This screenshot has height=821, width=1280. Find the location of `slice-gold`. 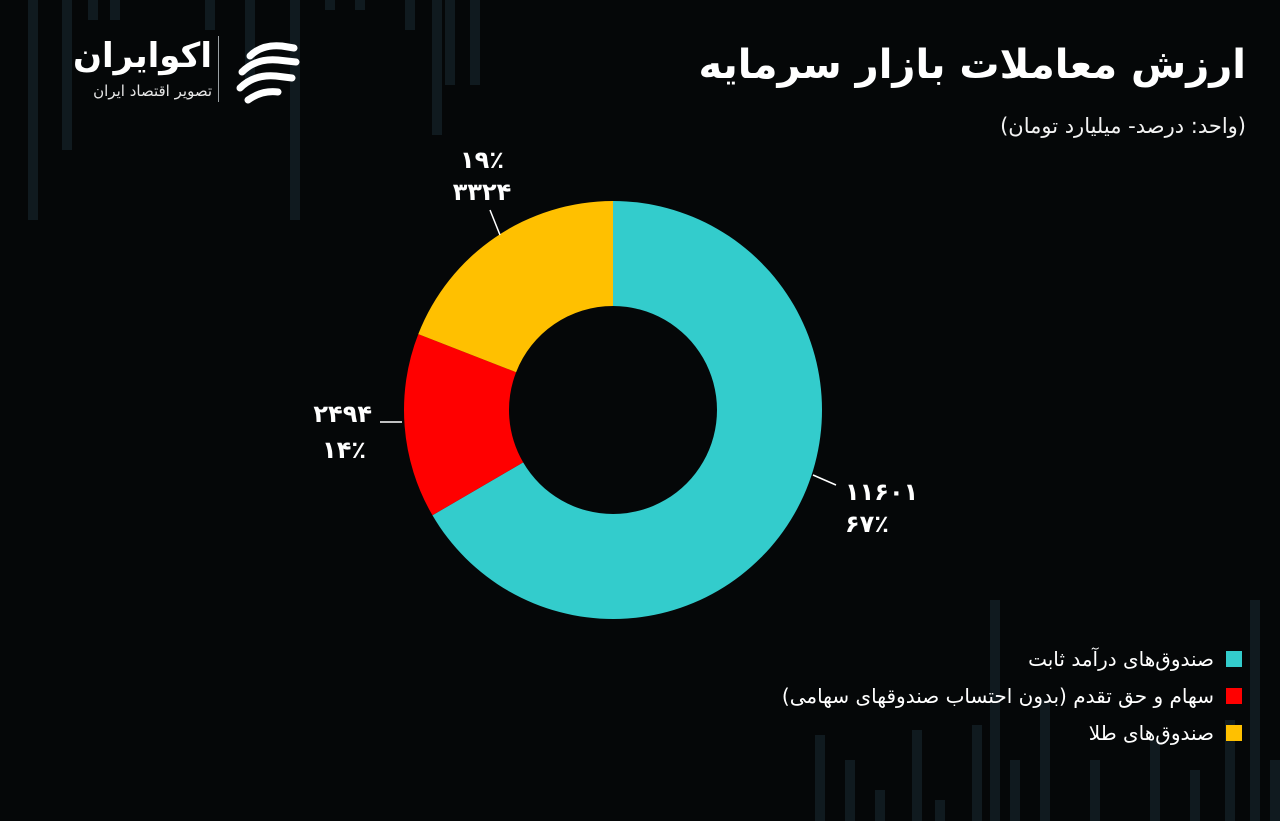

slice-gold is located at coordinates (515, 286).